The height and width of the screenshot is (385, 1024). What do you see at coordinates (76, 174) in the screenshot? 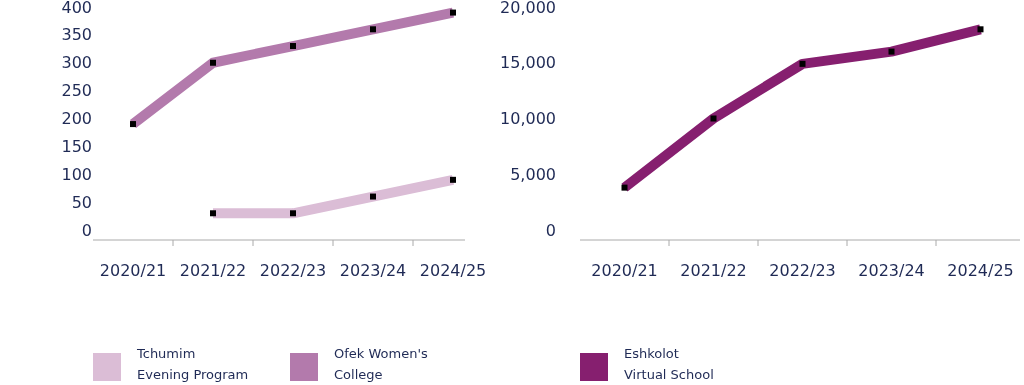
I see `y-tick-label: 100` at bounding box center [76, 174].